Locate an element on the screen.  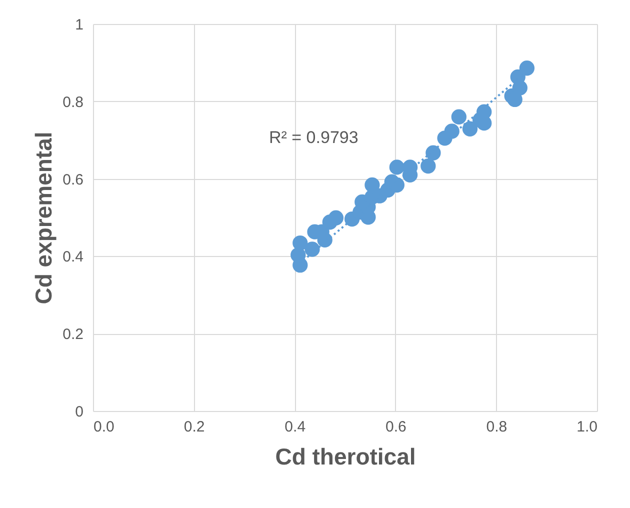
y-tick-label: 0.6 is located at coordinates (73, 179).